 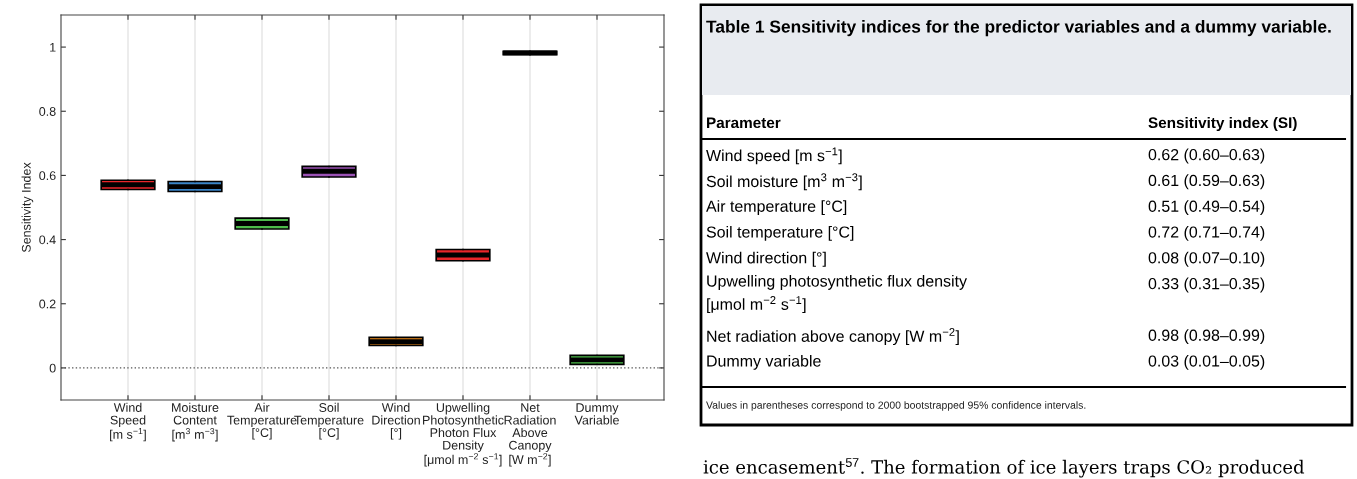 What do you see at coordinates (463, 434) in the screenshot?
I see `category-label: Upwelling Photosynthetic Photon Flux Density [μmol m$^{−2}$ s$^{−1}$]` at bounding box center [463, 434].